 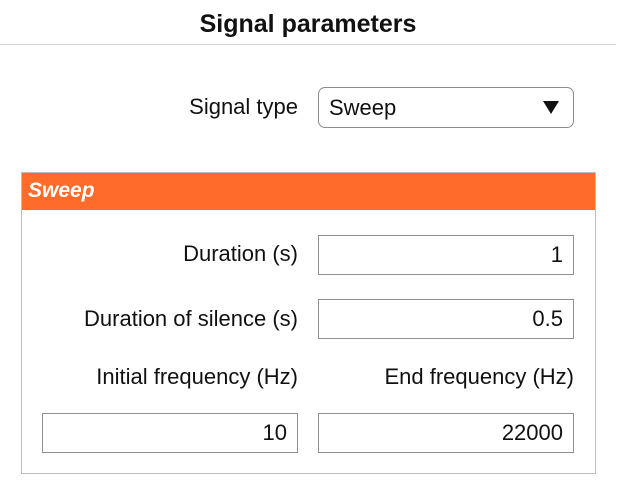 I want to click on panel-title: Sweep, so click(x=61, y=190).